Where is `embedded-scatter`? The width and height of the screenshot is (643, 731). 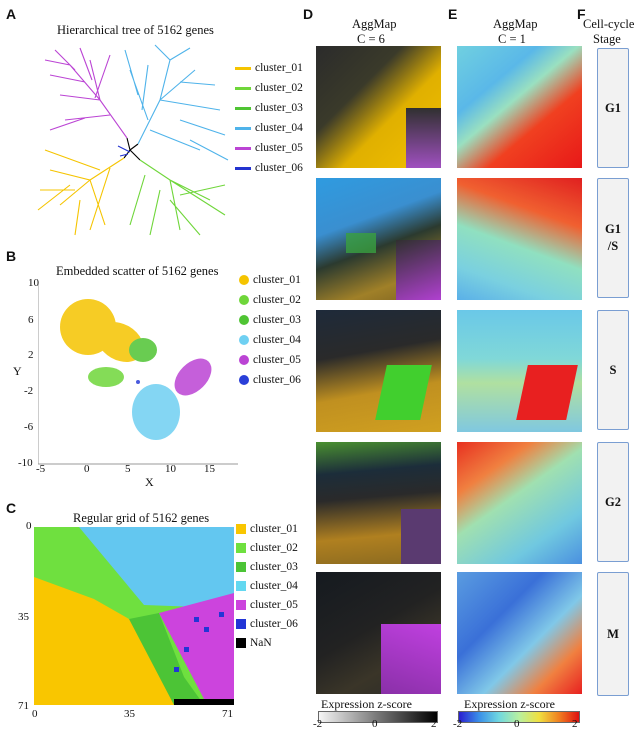 embedded-scatter is located at coordinates (138, 373).